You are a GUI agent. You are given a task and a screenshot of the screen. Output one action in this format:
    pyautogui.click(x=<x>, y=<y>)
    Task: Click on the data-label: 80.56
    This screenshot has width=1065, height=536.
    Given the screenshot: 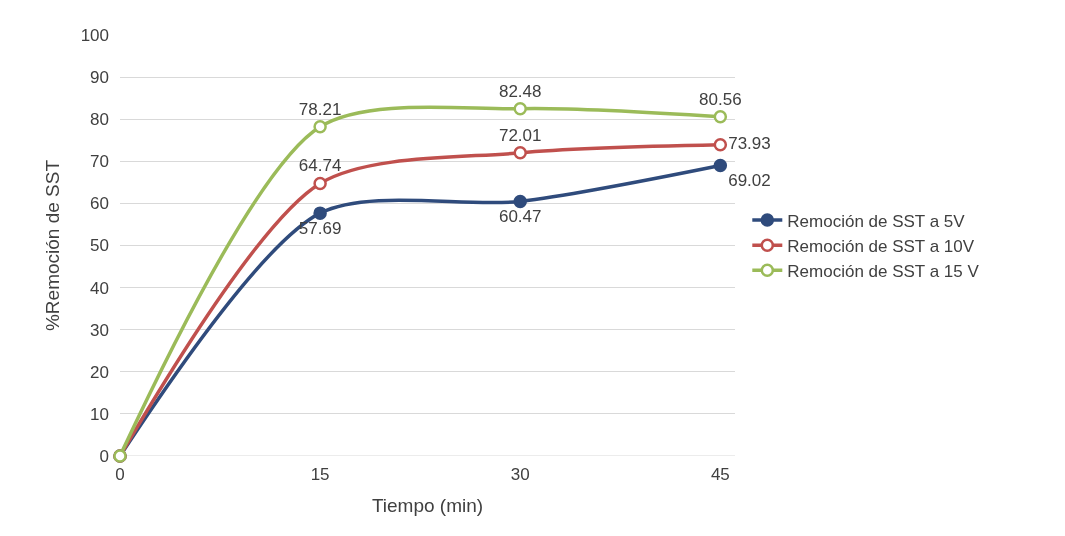 What is the action you would take?
    pyautogui.click(x=720, y=99)
    